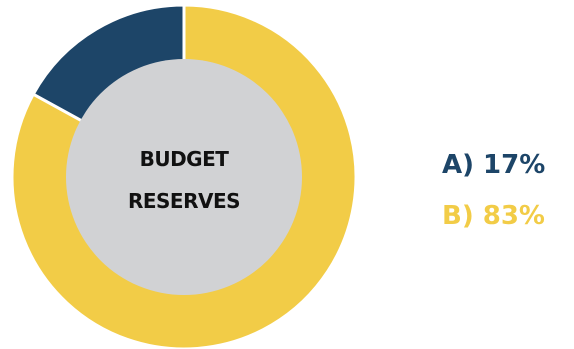 The height and width of the screenshot is (349, 574). Describe the element at coordinates (185, 159) in the screenshot. I see `center-label-line-1: BUDGET` at that location.